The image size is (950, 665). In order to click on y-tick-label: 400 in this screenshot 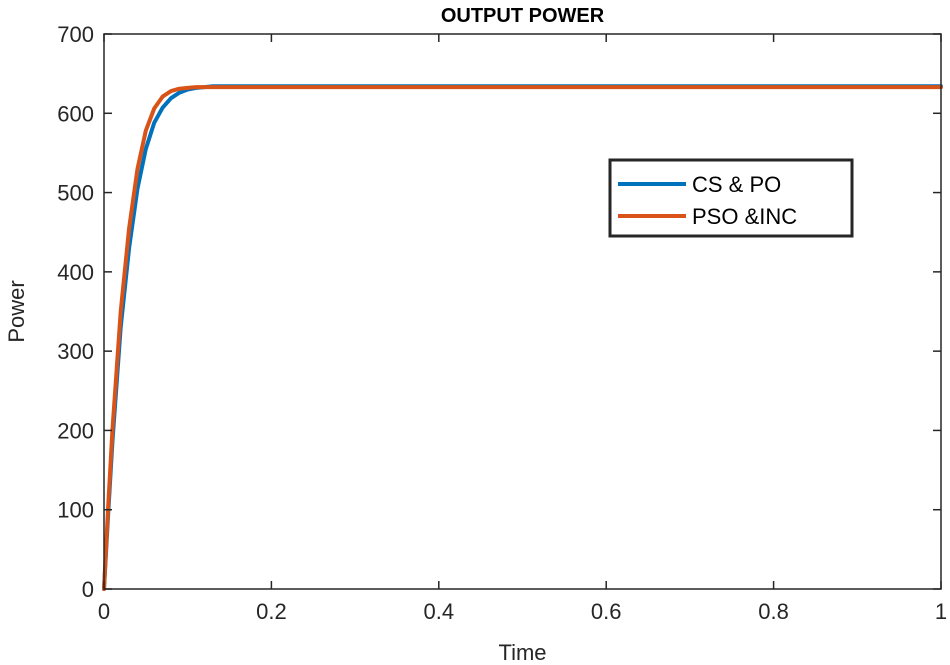, I will do `click(75, 272)`.